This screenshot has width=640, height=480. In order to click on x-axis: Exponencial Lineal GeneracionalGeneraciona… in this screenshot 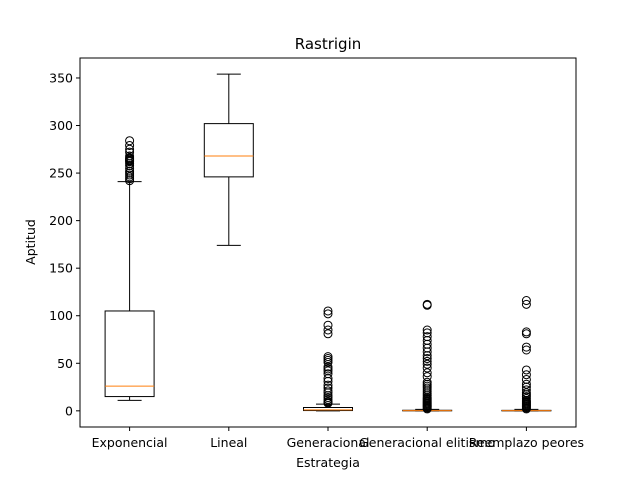, I will do `click(338, 438)`.